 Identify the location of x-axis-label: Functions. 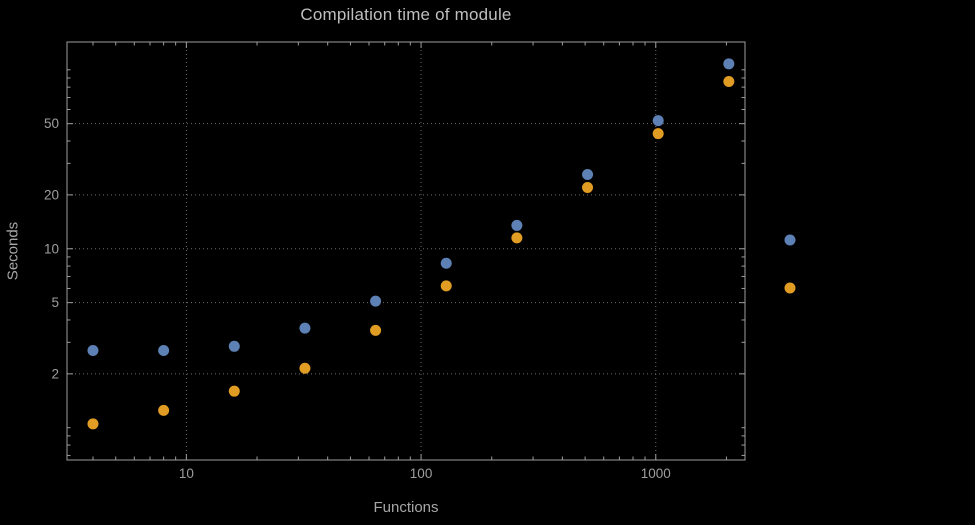
(406, 507).